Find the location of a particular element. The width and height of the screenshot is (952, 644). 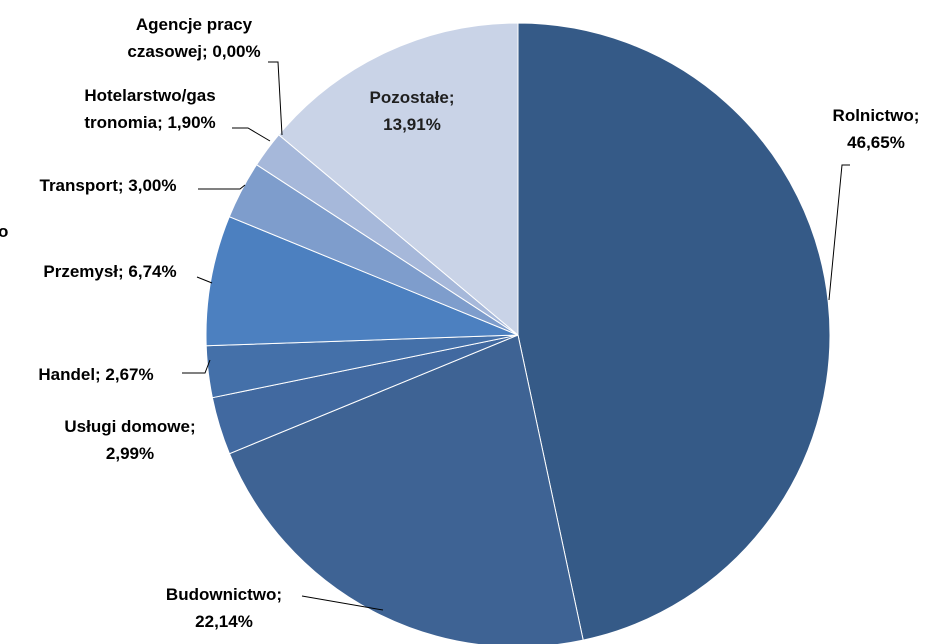

leader-line-przemysl is located at coordinates (204, 280).